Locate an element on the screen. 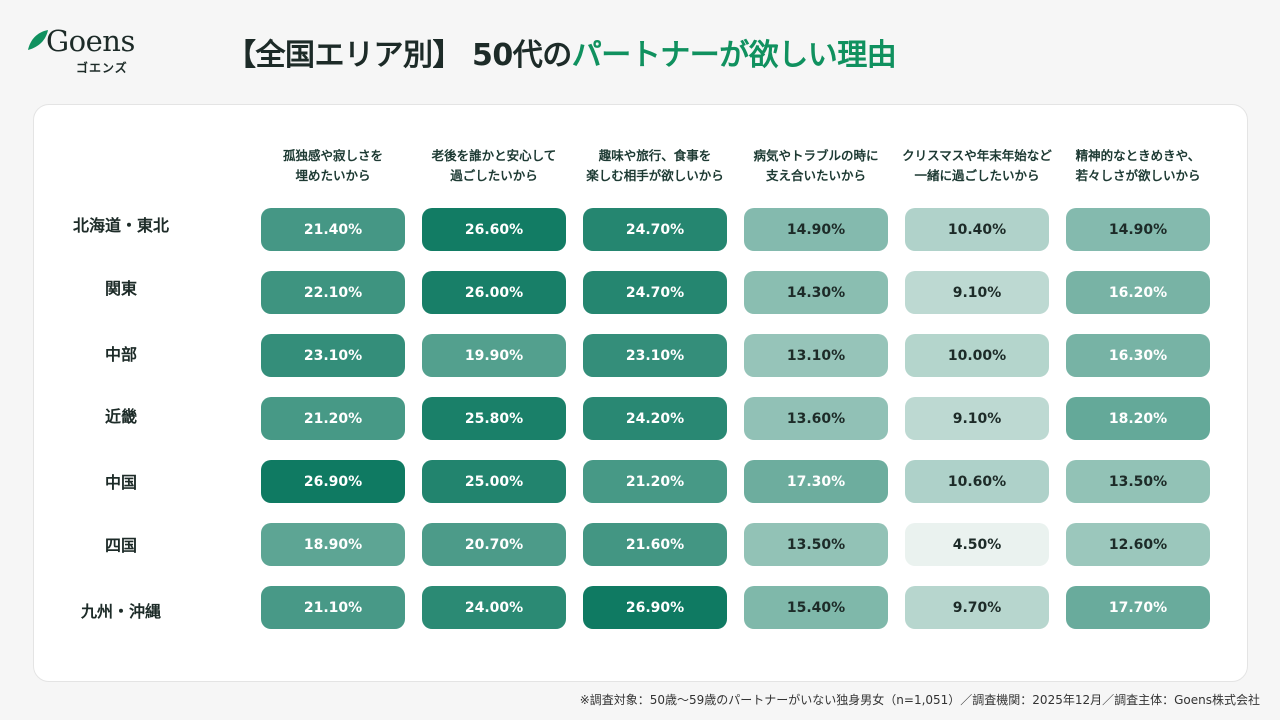 The width and height of the screenshot is (1280, 720). heatmap-cell: 14.30% is located at coordinates (816, 292).